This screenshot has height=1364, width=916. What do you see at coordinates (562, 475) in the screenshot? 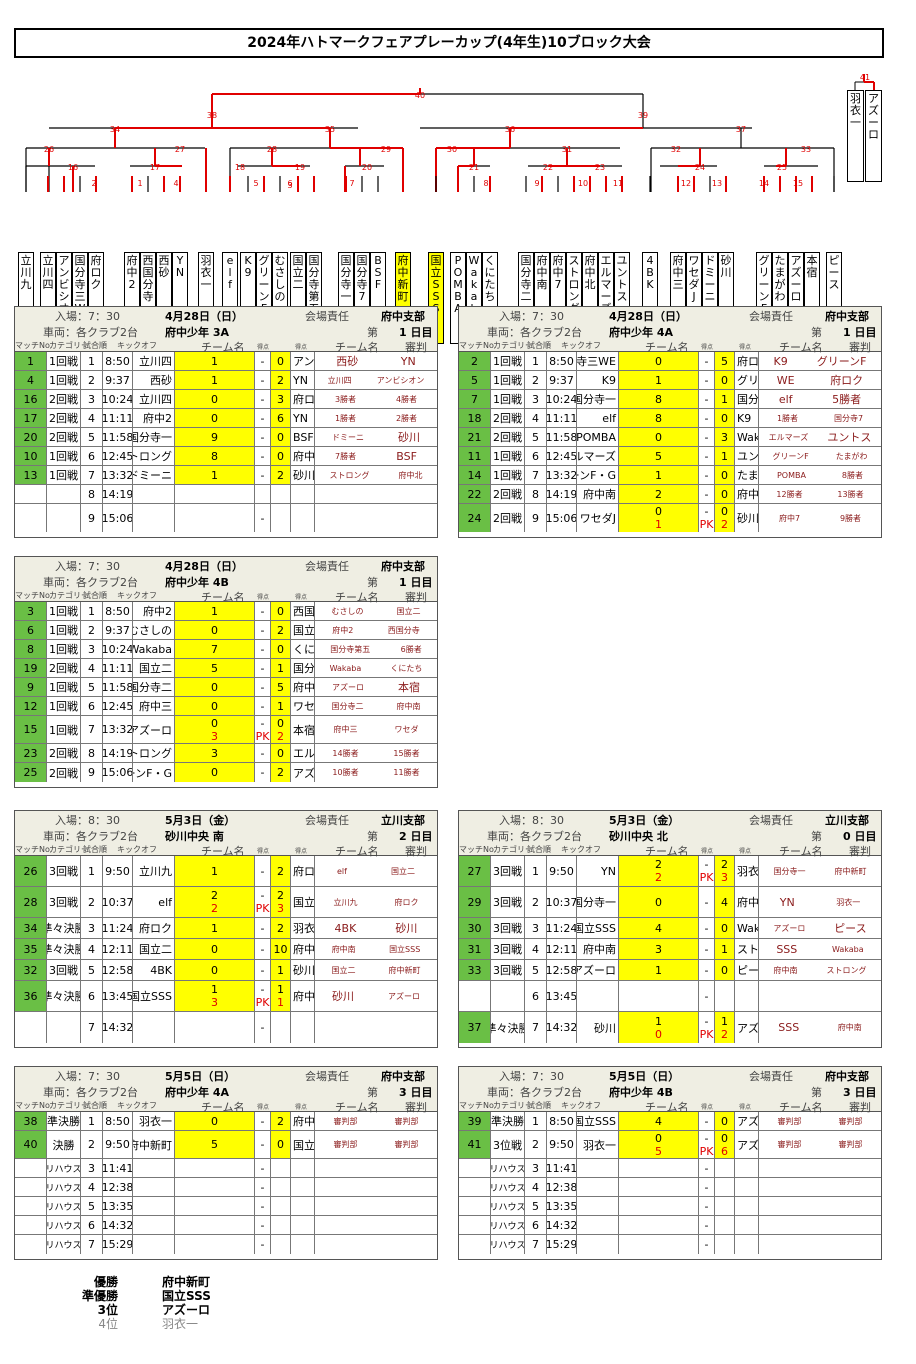
I see `kickoff-time: 13:32` at bounding box center [562, 475].